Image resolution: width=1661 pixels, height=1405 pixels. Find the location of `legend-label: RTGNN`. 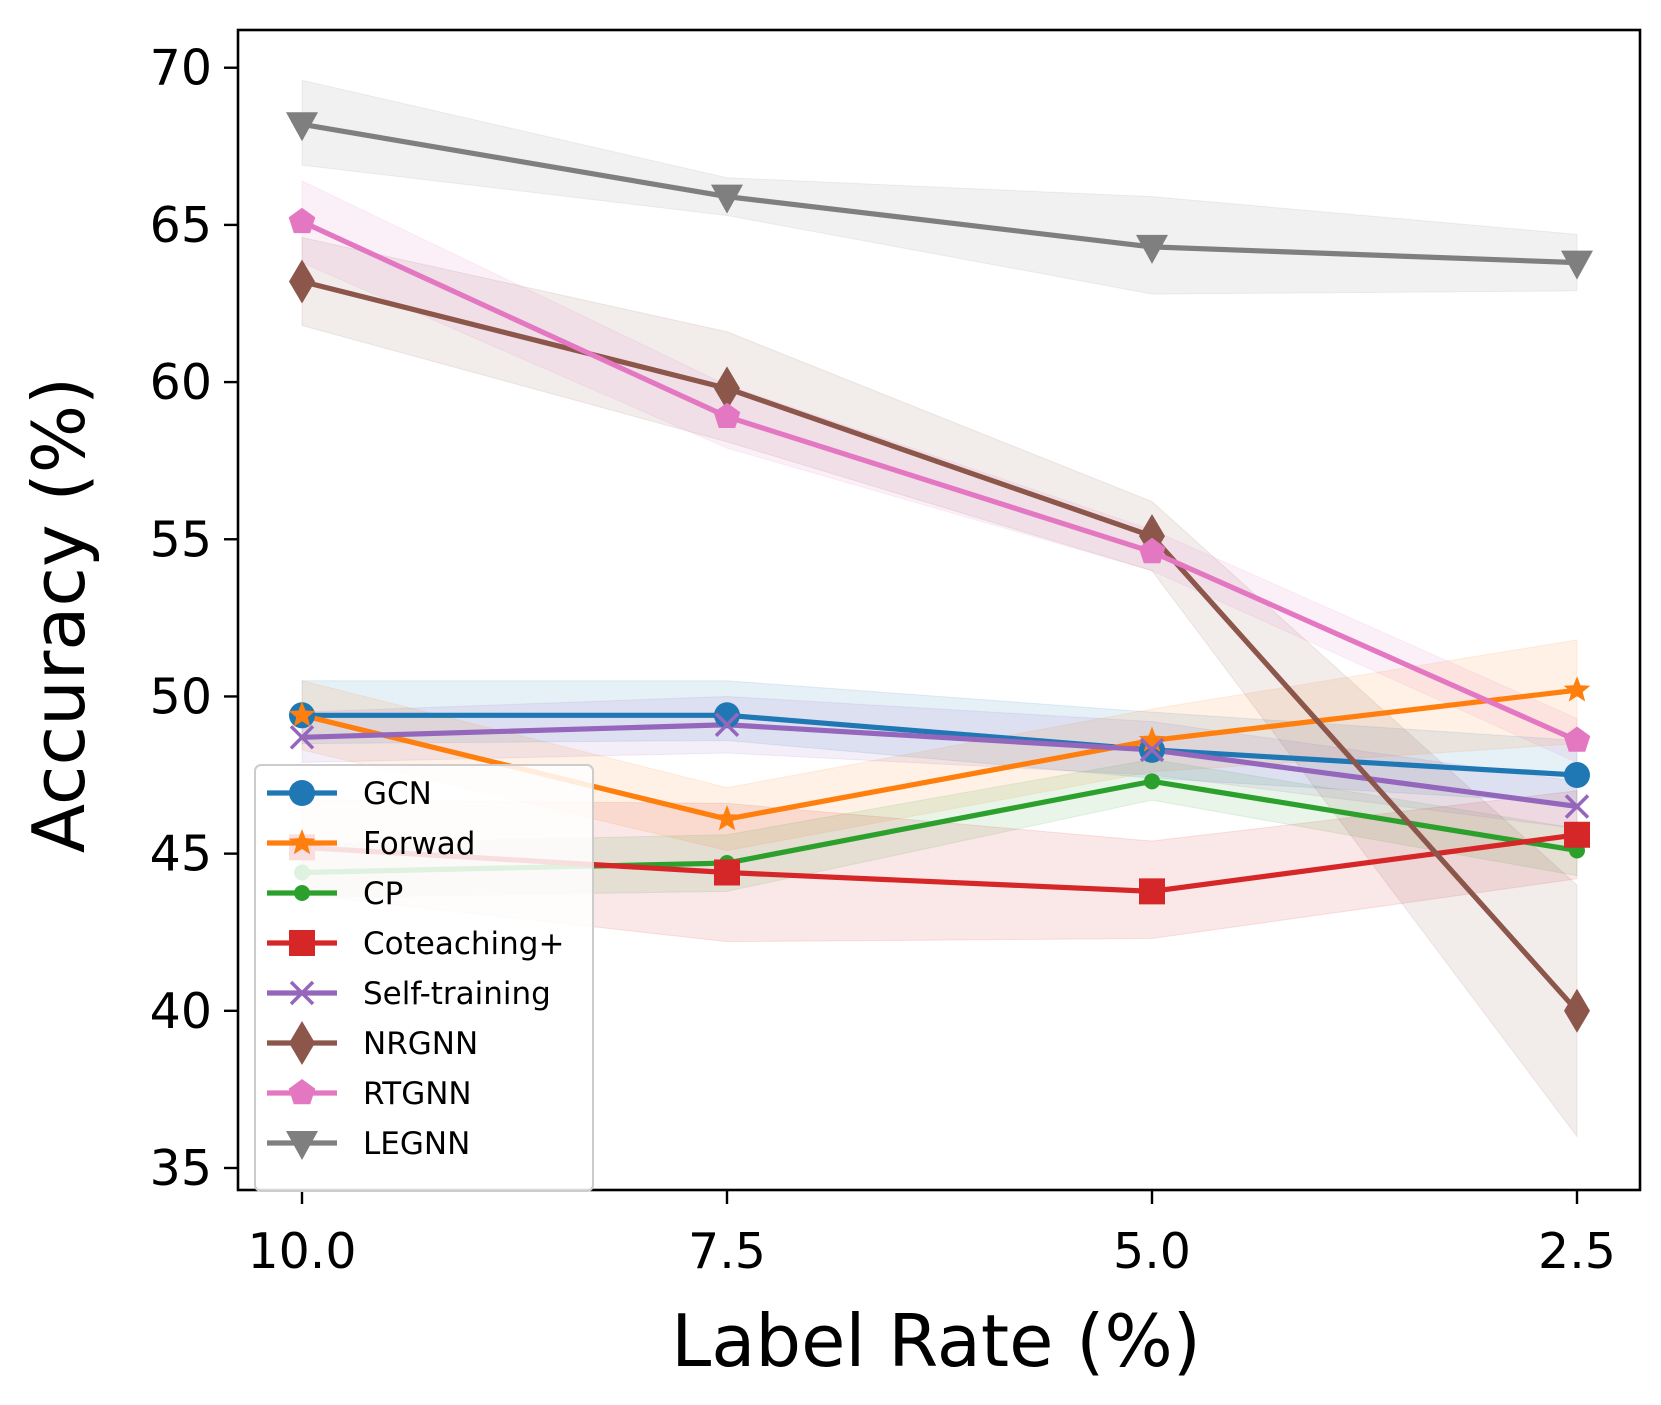

legend-label: RTGNN is located at coordinates (417, 1094).